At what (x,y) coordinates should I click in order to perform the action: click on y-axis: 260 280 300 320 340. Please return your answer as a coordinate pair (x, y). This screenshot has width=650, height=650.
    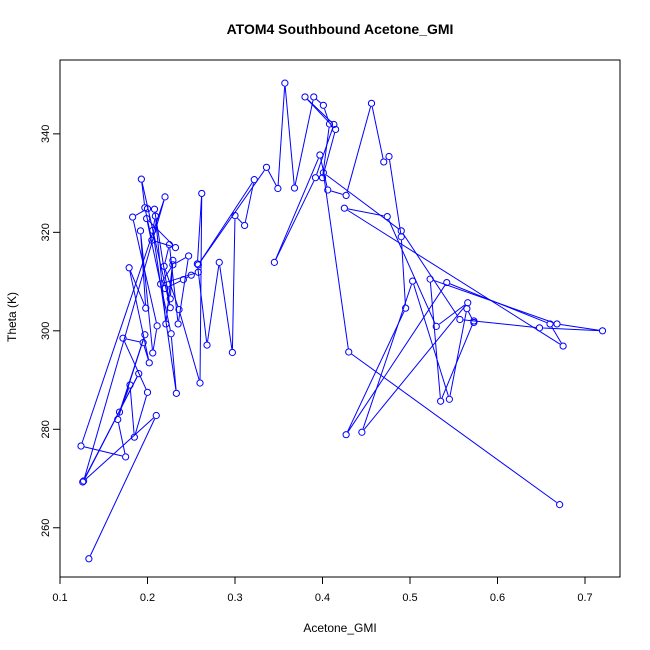
    Looking at the image, I should click on (50, 331).